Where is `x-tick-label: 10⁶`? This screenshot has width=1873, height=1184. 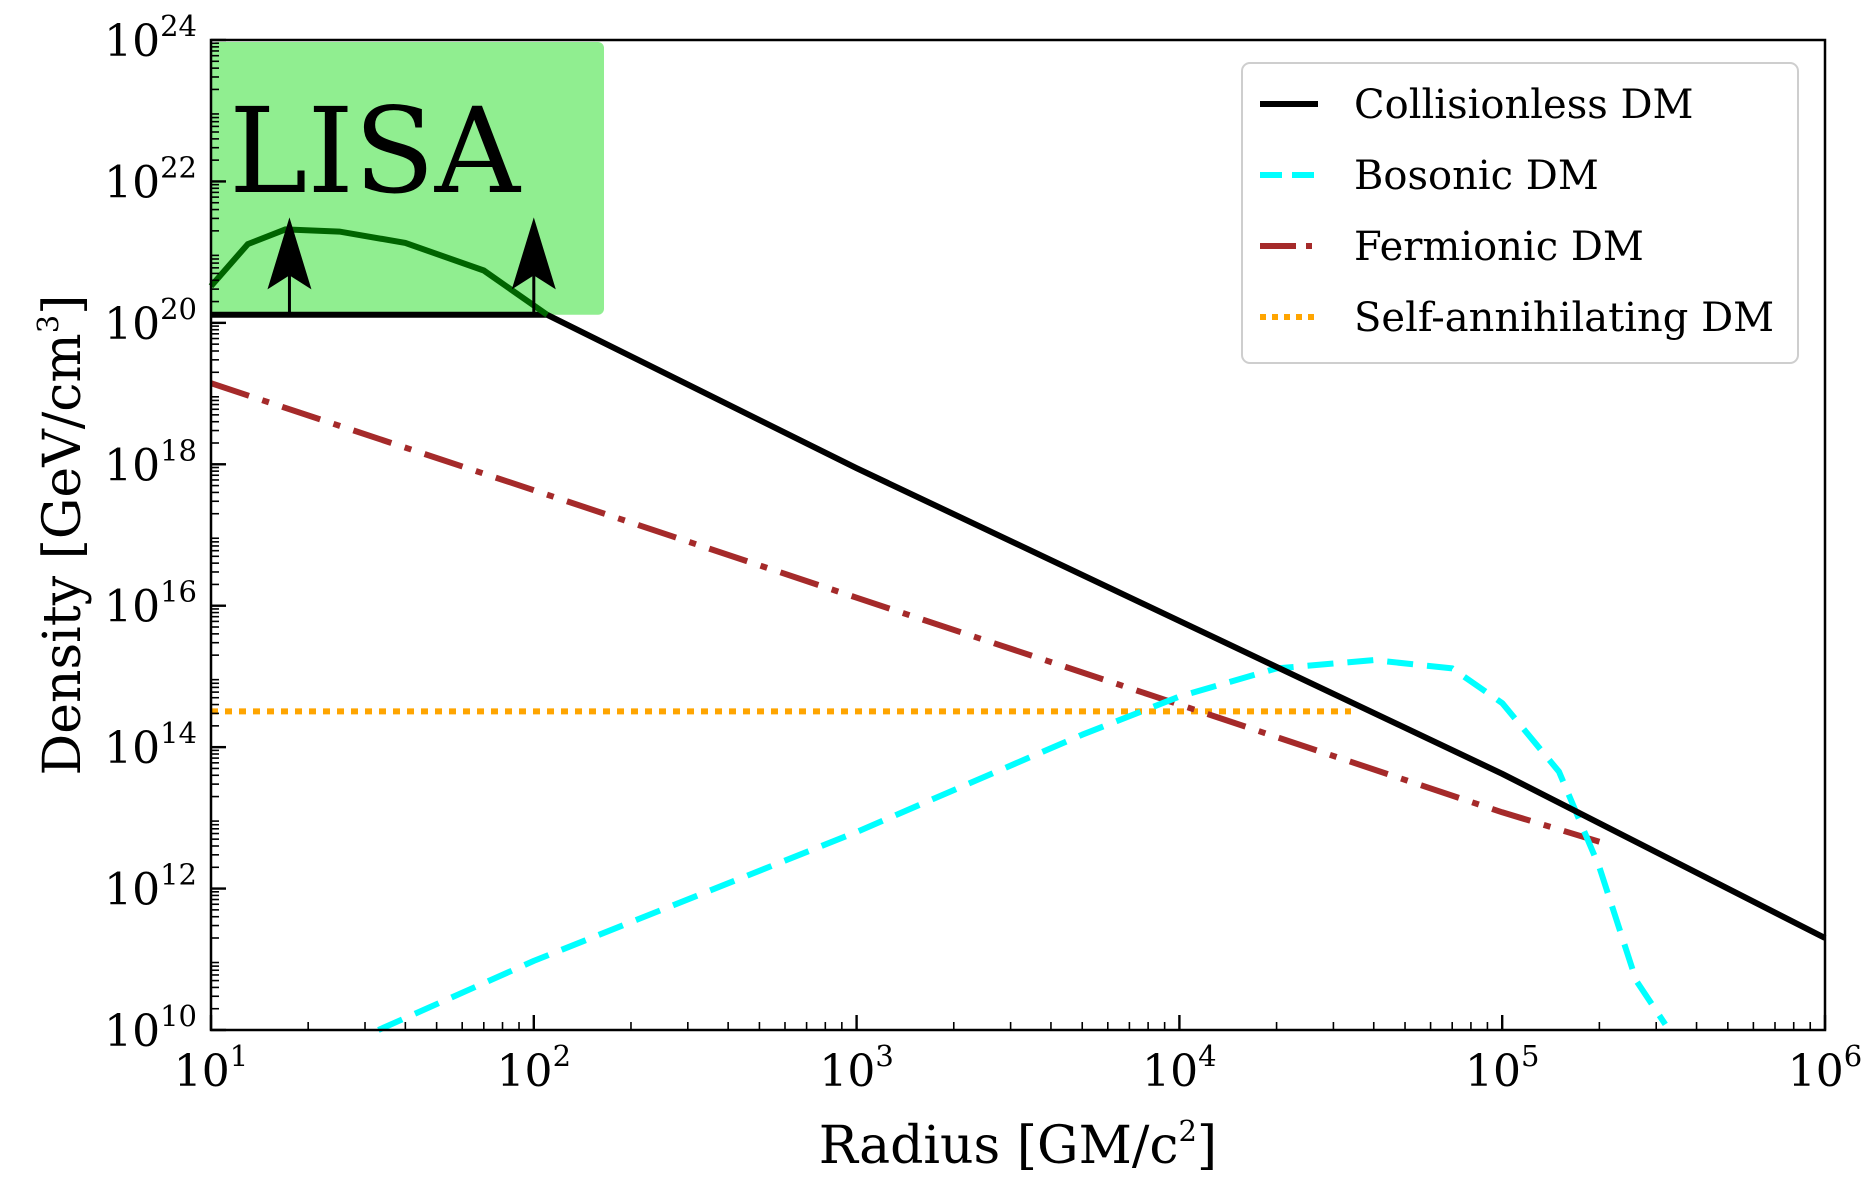
x-tick-label: 10⁶ is located at coordinates (1825, 1068).